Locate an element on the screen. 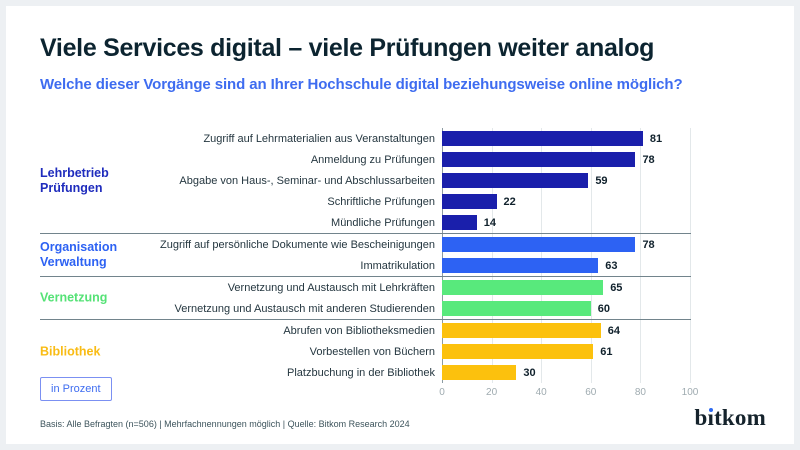 Image resolution: width=800 pixels, height=450 pixels. bar-row: Schriftliche Prüfungen 22 is located at coordinates (365, 201).